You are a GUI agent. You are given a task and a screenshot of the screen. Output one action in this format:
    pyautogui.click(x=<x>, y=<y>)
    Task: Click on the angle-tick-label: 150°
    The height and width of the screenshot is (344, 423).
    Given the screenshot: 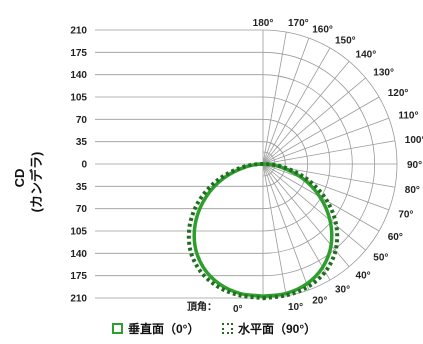 What is the action you would take?
    pyautogui.click(x=345, y=40)
    